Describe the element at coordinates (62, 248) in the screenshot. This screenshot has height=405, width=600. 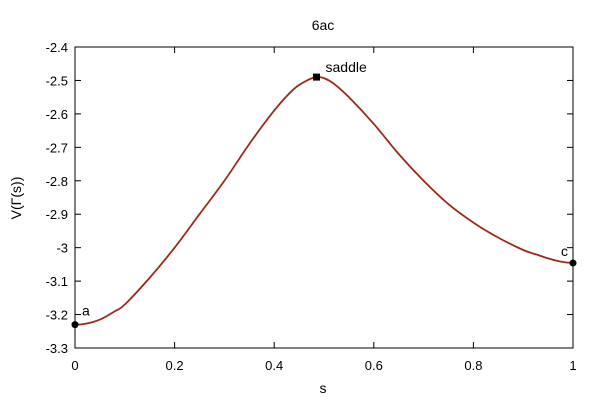
I see `y-tick-label: -3` at that location.